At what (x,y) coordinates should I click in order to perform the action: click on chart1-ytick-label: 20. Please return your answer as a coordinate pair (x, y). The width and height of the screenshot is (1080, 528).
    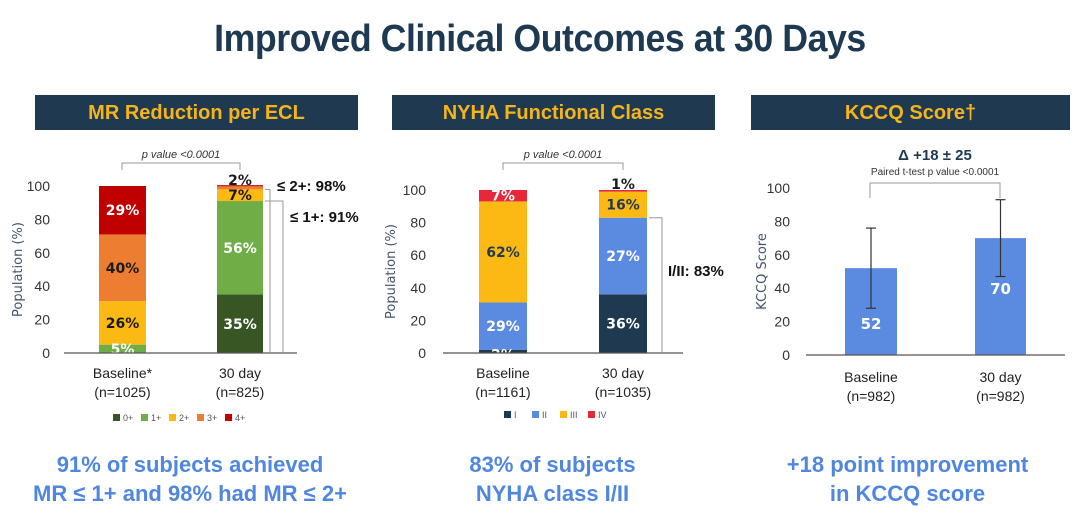
    Looking at the image, I should click on (418, 320).